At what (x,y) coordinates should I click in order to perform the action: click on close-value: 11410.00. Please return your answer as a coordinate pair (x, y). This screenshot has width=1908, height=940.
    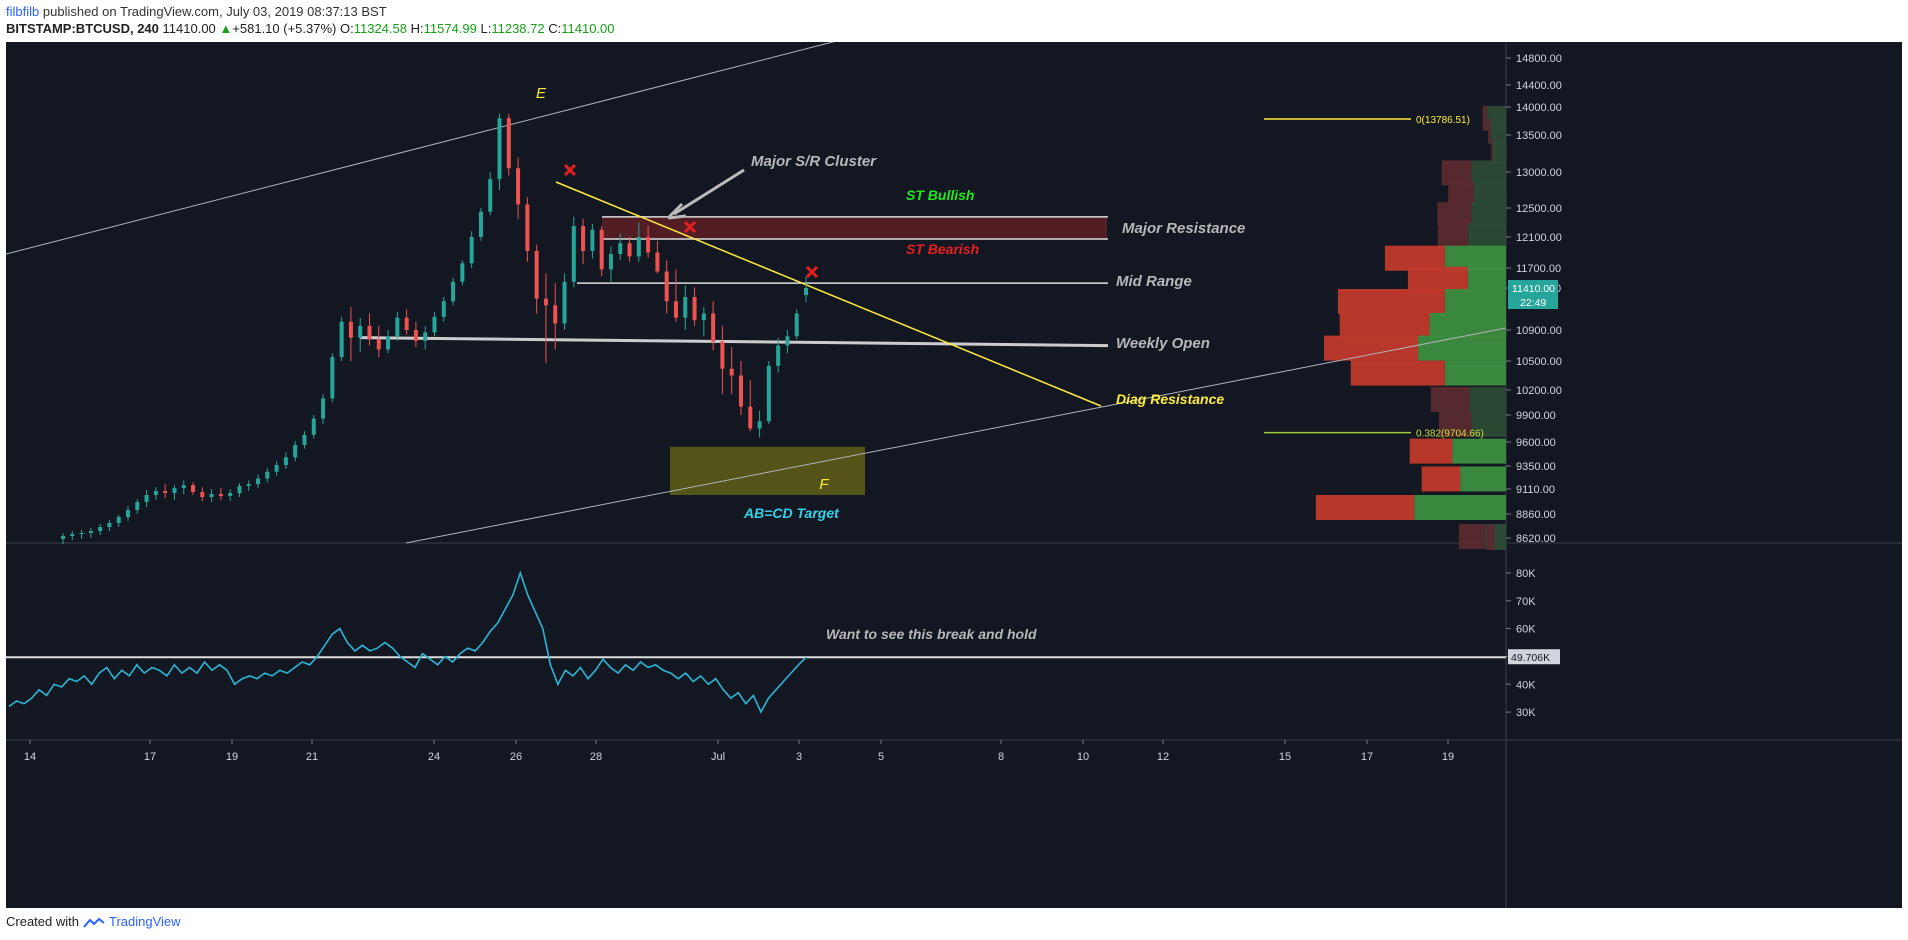
    Looking at the image, I should click on (588, 28).